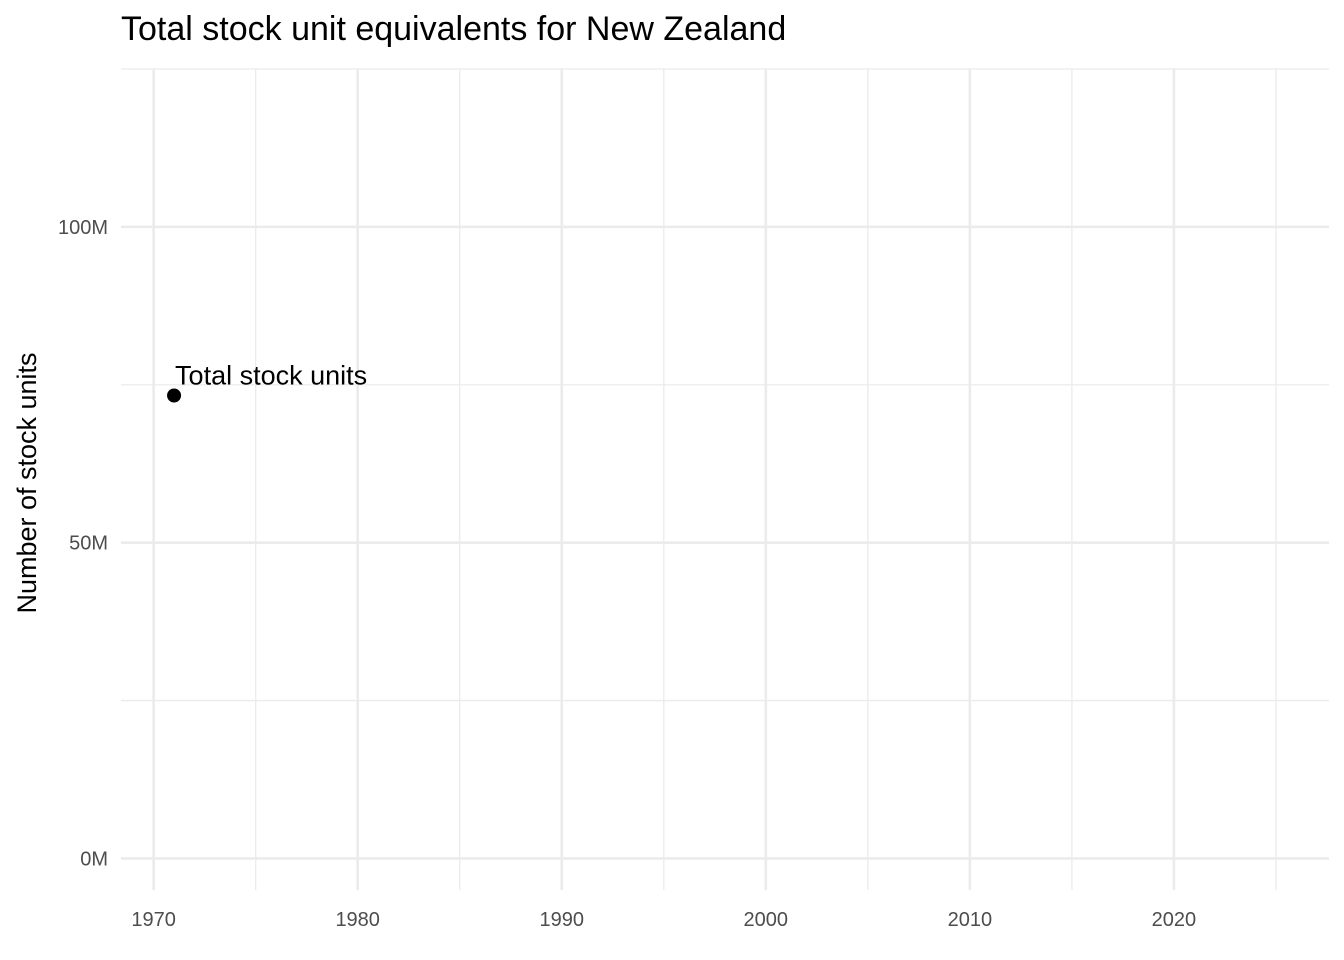  I want to click on data-point, so click(174, 395).